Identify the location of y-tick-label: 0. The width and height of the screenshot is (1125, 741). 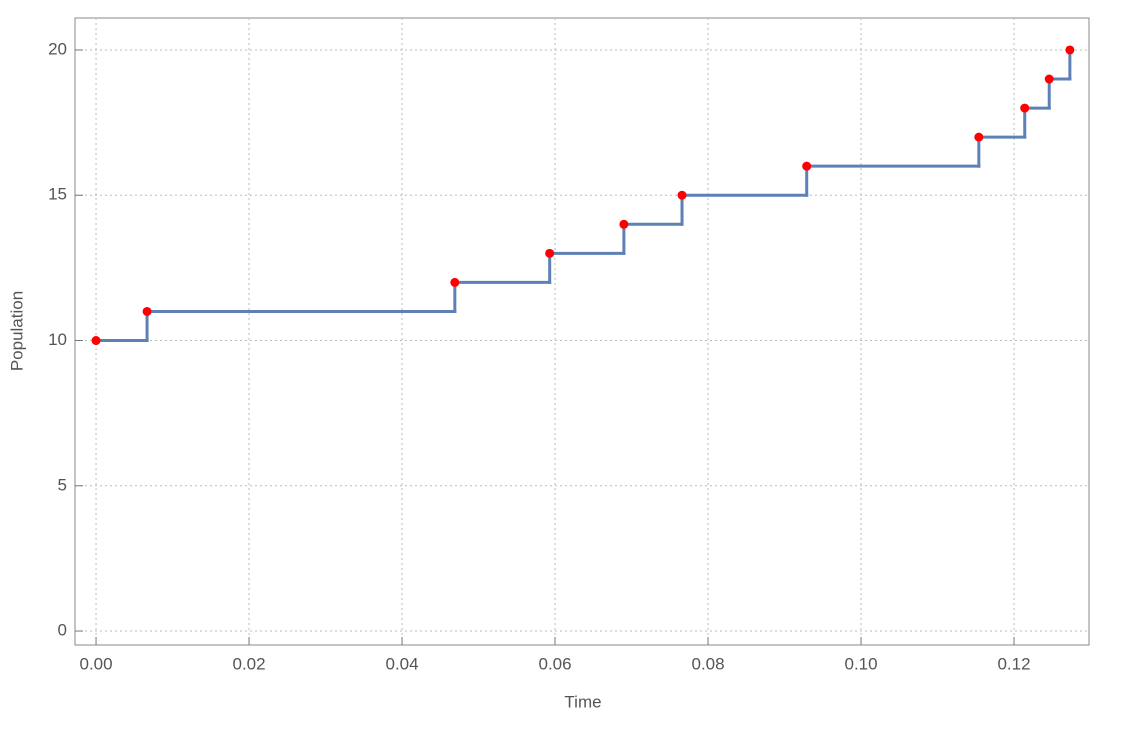
(62, 630).